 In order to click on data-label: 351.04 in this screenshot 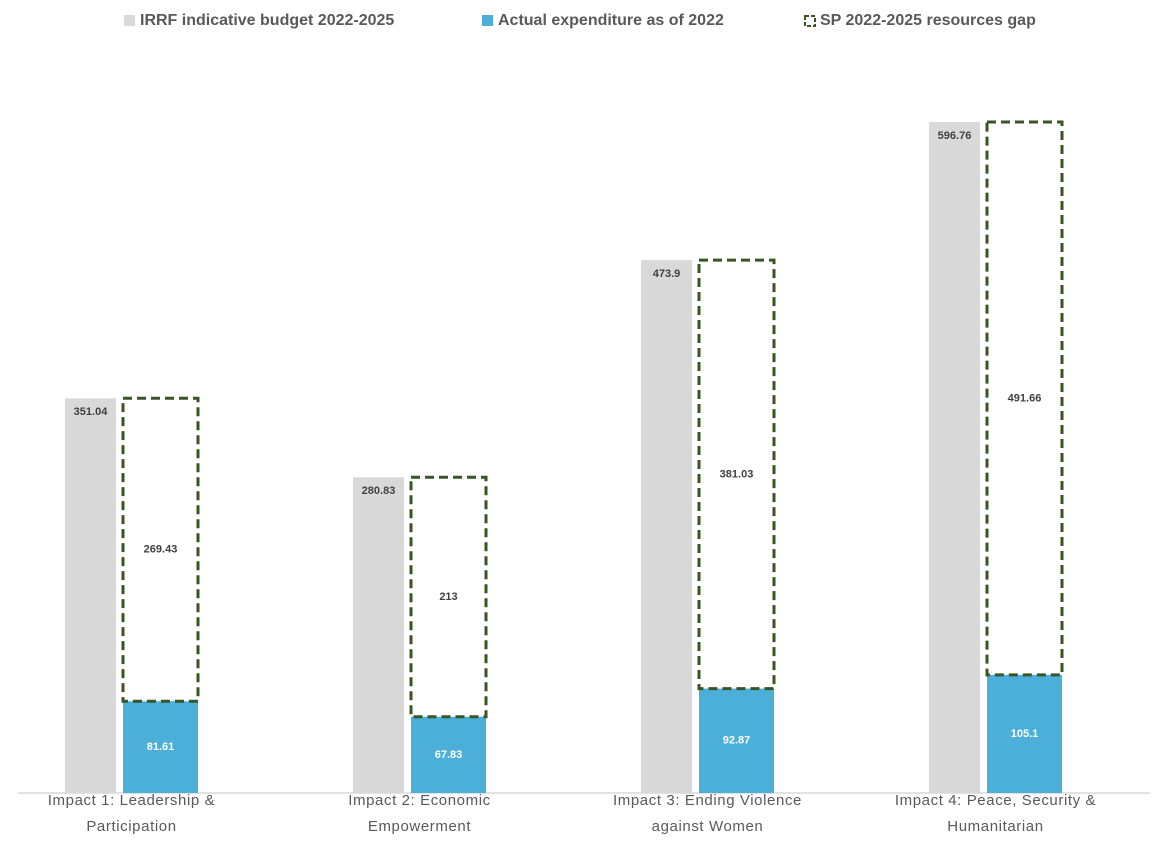, I will do `click(91, 412)`.